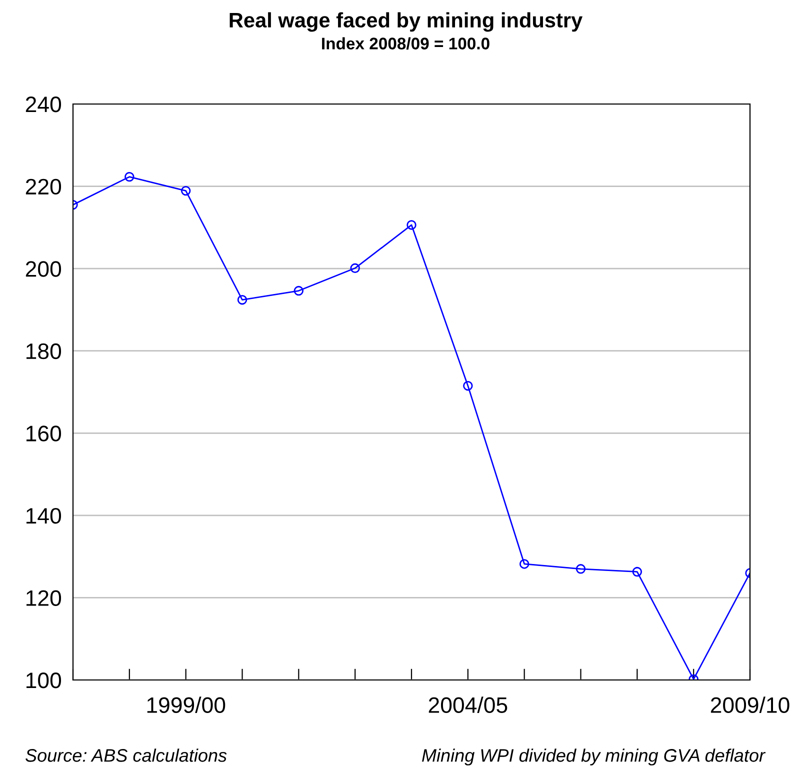 This screenshot has width=811, height=770. I want to click on y-tick-label: 140, so click(44, 516).